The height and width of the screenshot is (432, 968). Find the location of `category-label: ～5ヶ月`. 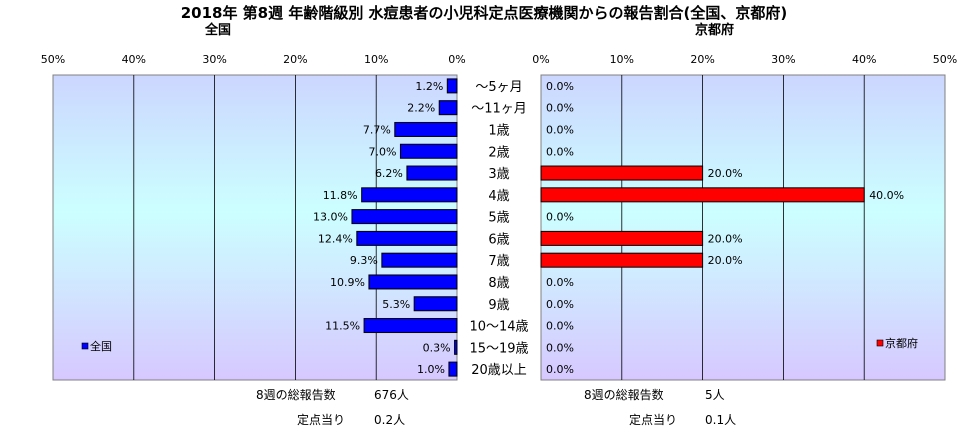

category-label: ～5ヶ月 is located at coordinates (498, 87).